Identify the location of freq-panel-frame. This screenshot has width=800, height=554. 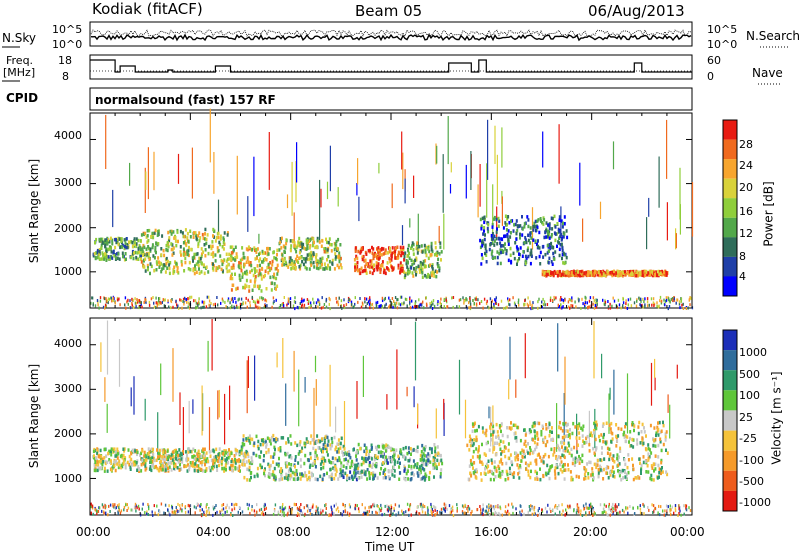
(391, 67).